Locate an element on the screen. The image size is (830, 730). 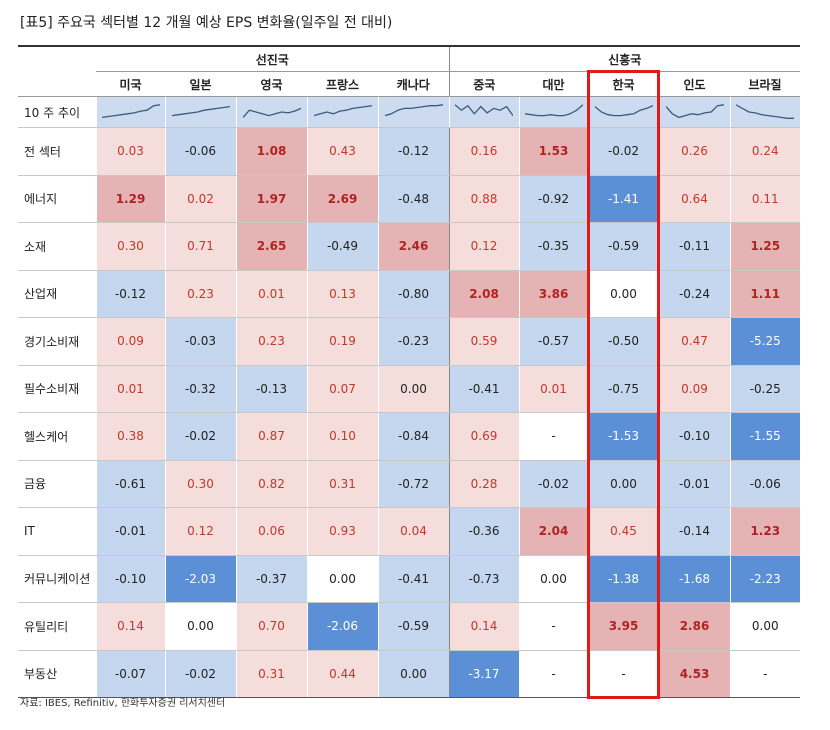
value-cell: 0.69 is located at coordinates (483, 436).